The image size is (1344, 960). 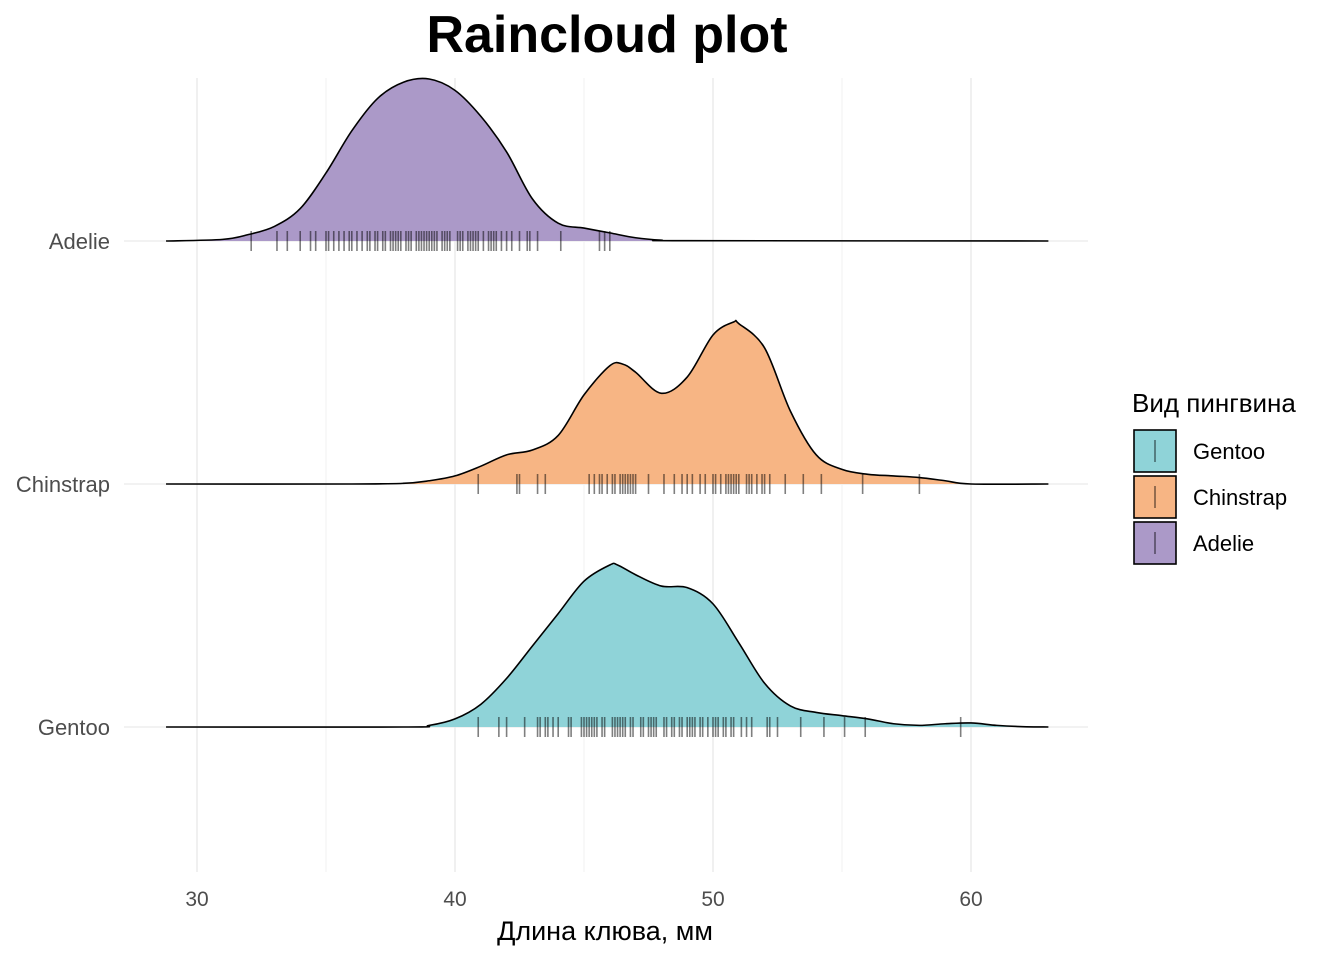 What do you see at coordinates (1223, 543) in the screenshot?
I see `legend-label-adelie: Adelie` at bounding box center [1223, 543].